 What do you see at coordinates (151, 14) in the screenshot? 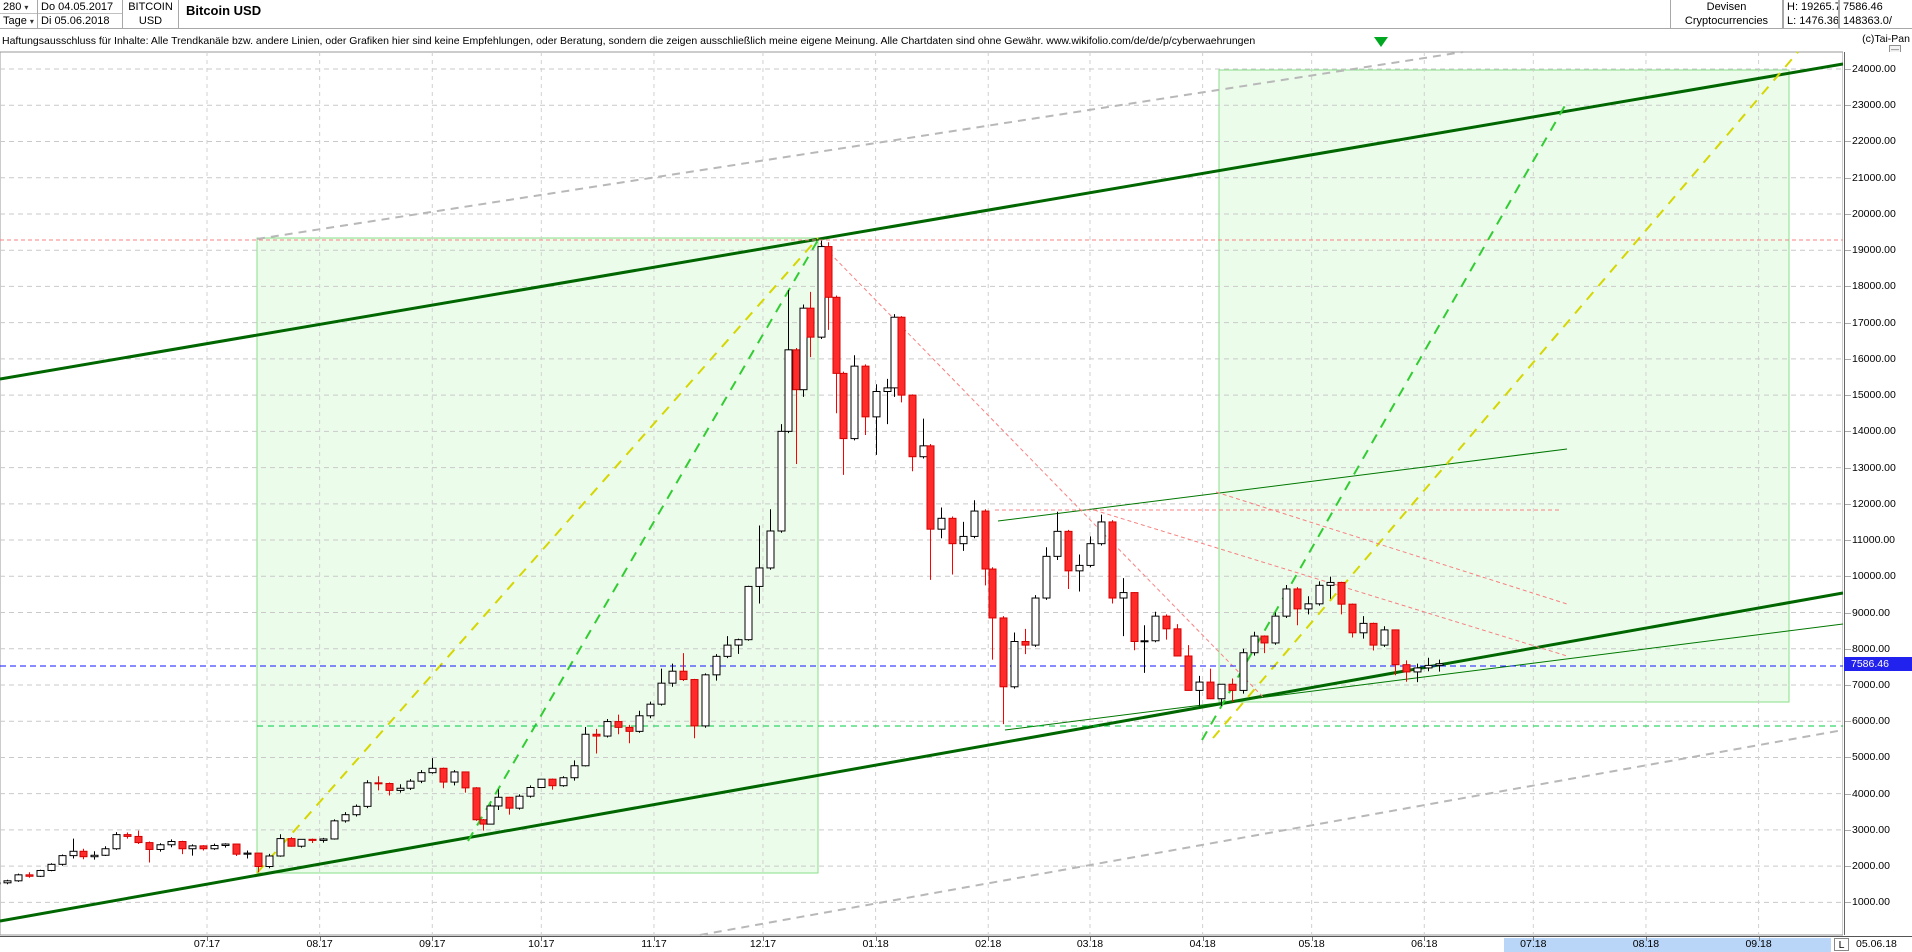
I see `symbol-cell: BITCOIN USD` at bounding box center [151, 14].